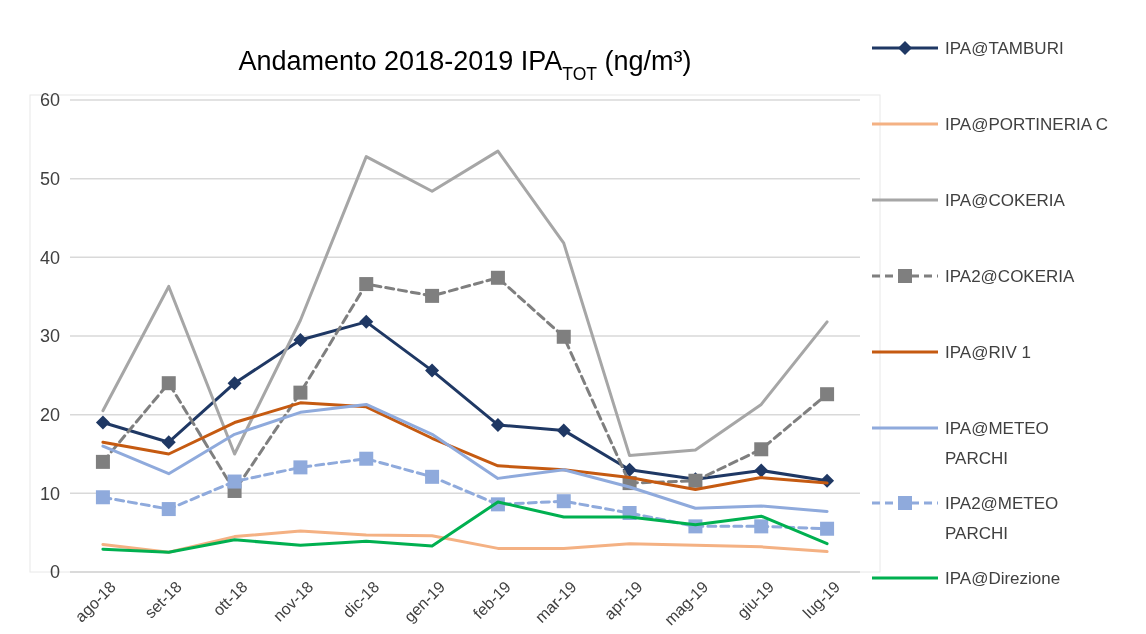  I want to click on y-tick-label: 60, so click(49, 100).